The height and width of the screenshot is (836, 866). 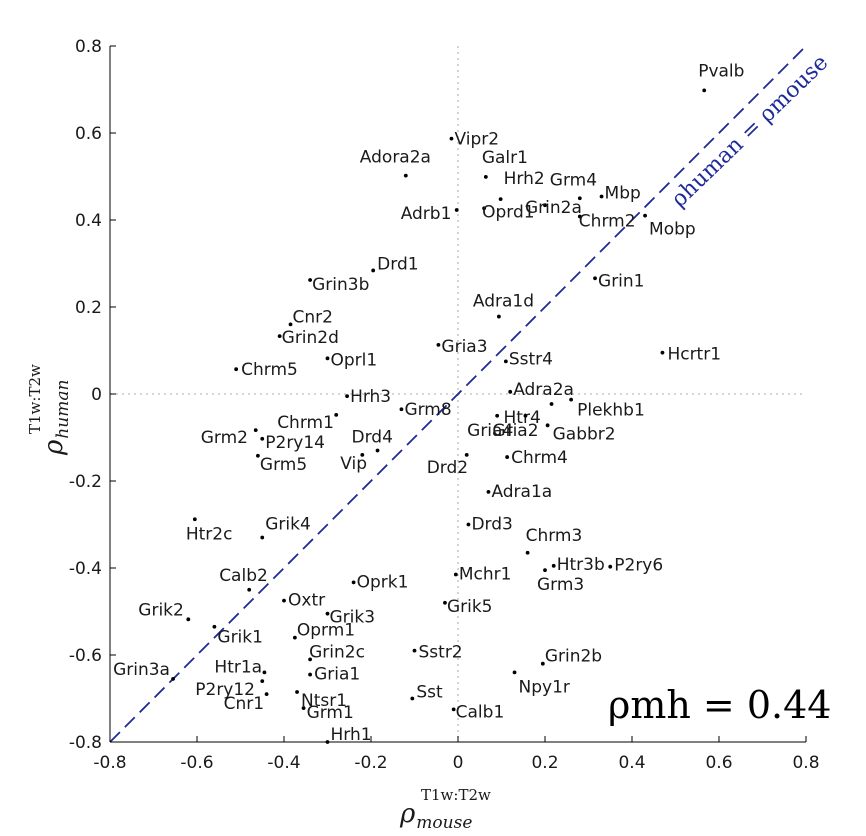 I want to click on x-tick-label: 0.6, so click(x=718, y=763).